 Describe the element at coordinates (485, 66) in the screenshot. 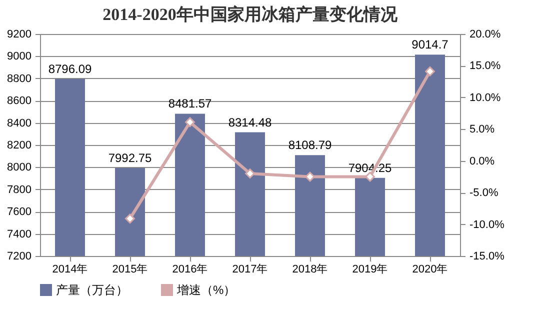

I see `y2-tick-label: 15.0%` at that location.